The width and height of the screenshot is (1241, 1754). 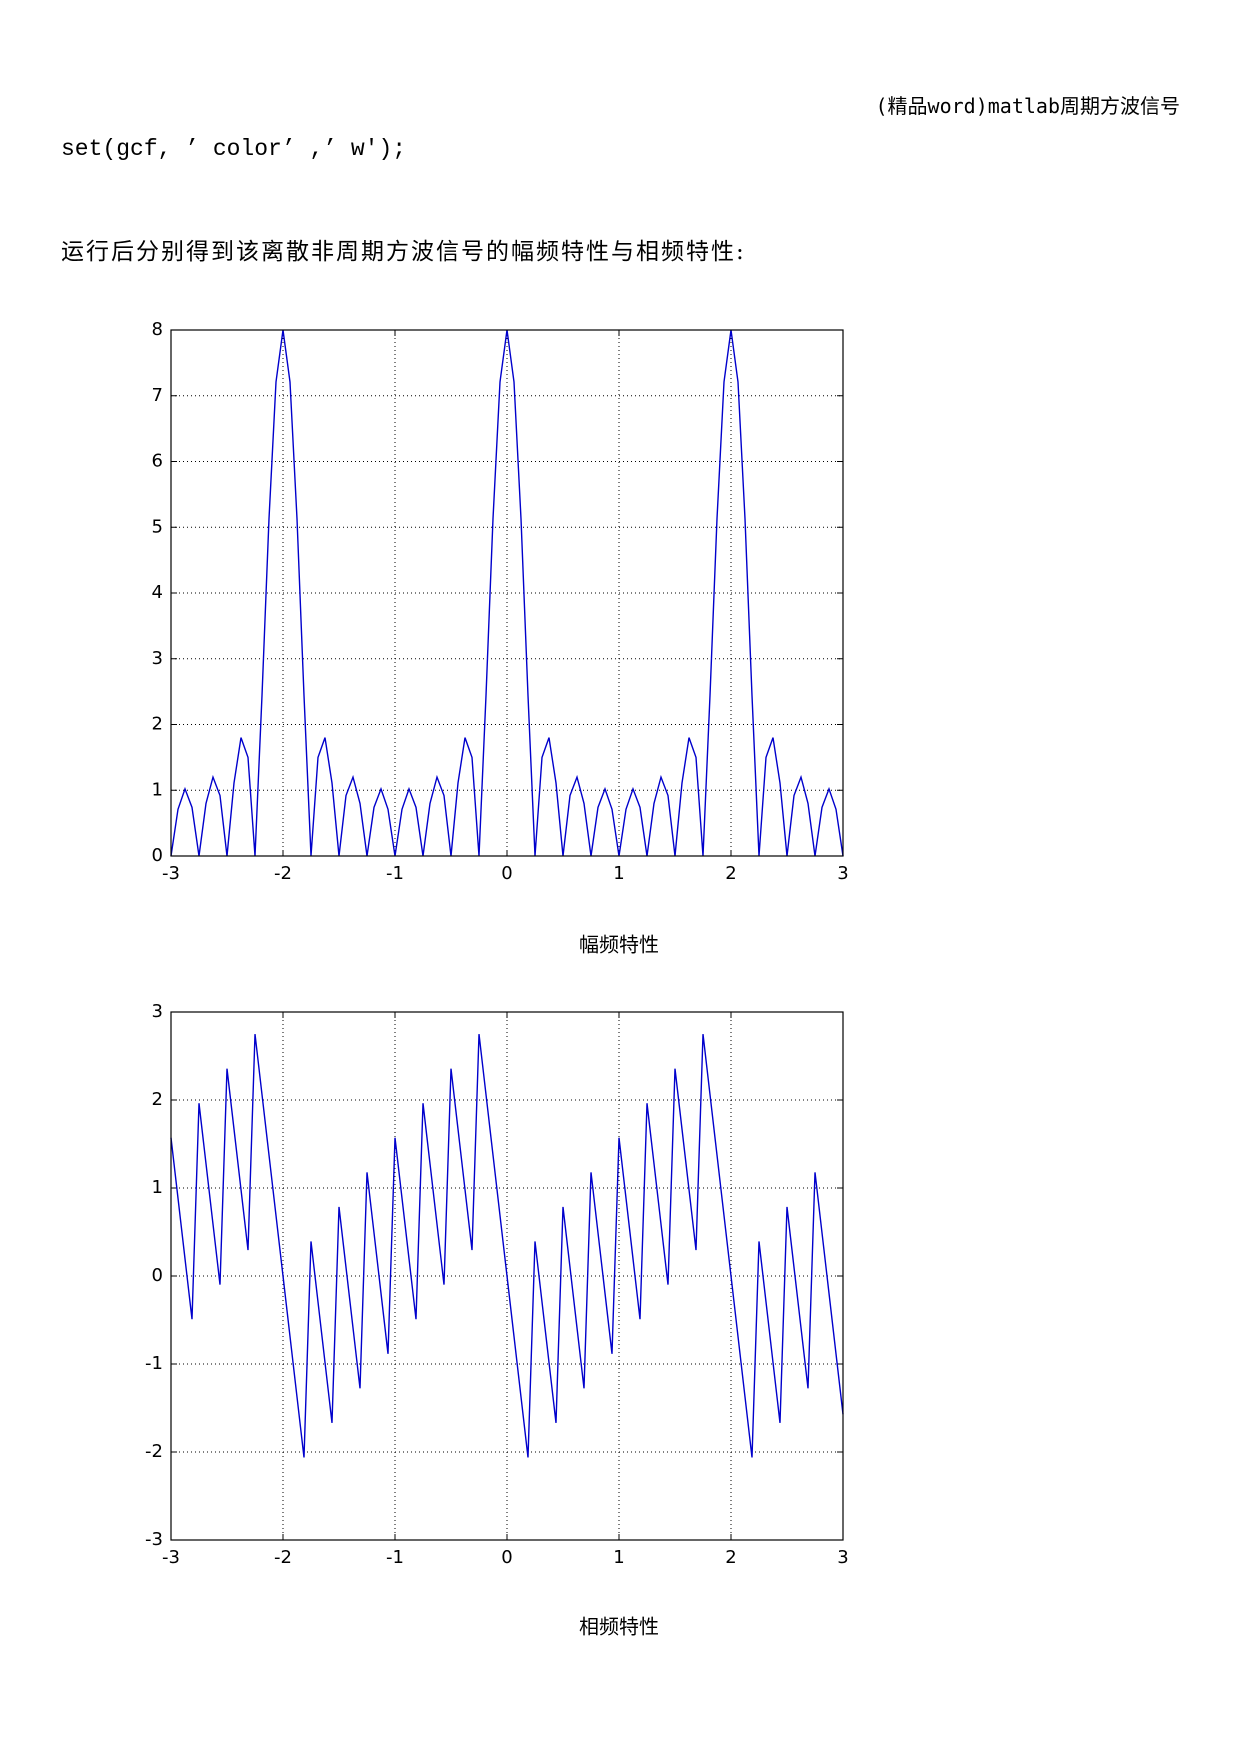 What do you see at coordinates (234, 149) in the screenshot?
I see `code-line: set(gcf, ’ color’ ,’ w');` at bounding box center [234, 149].